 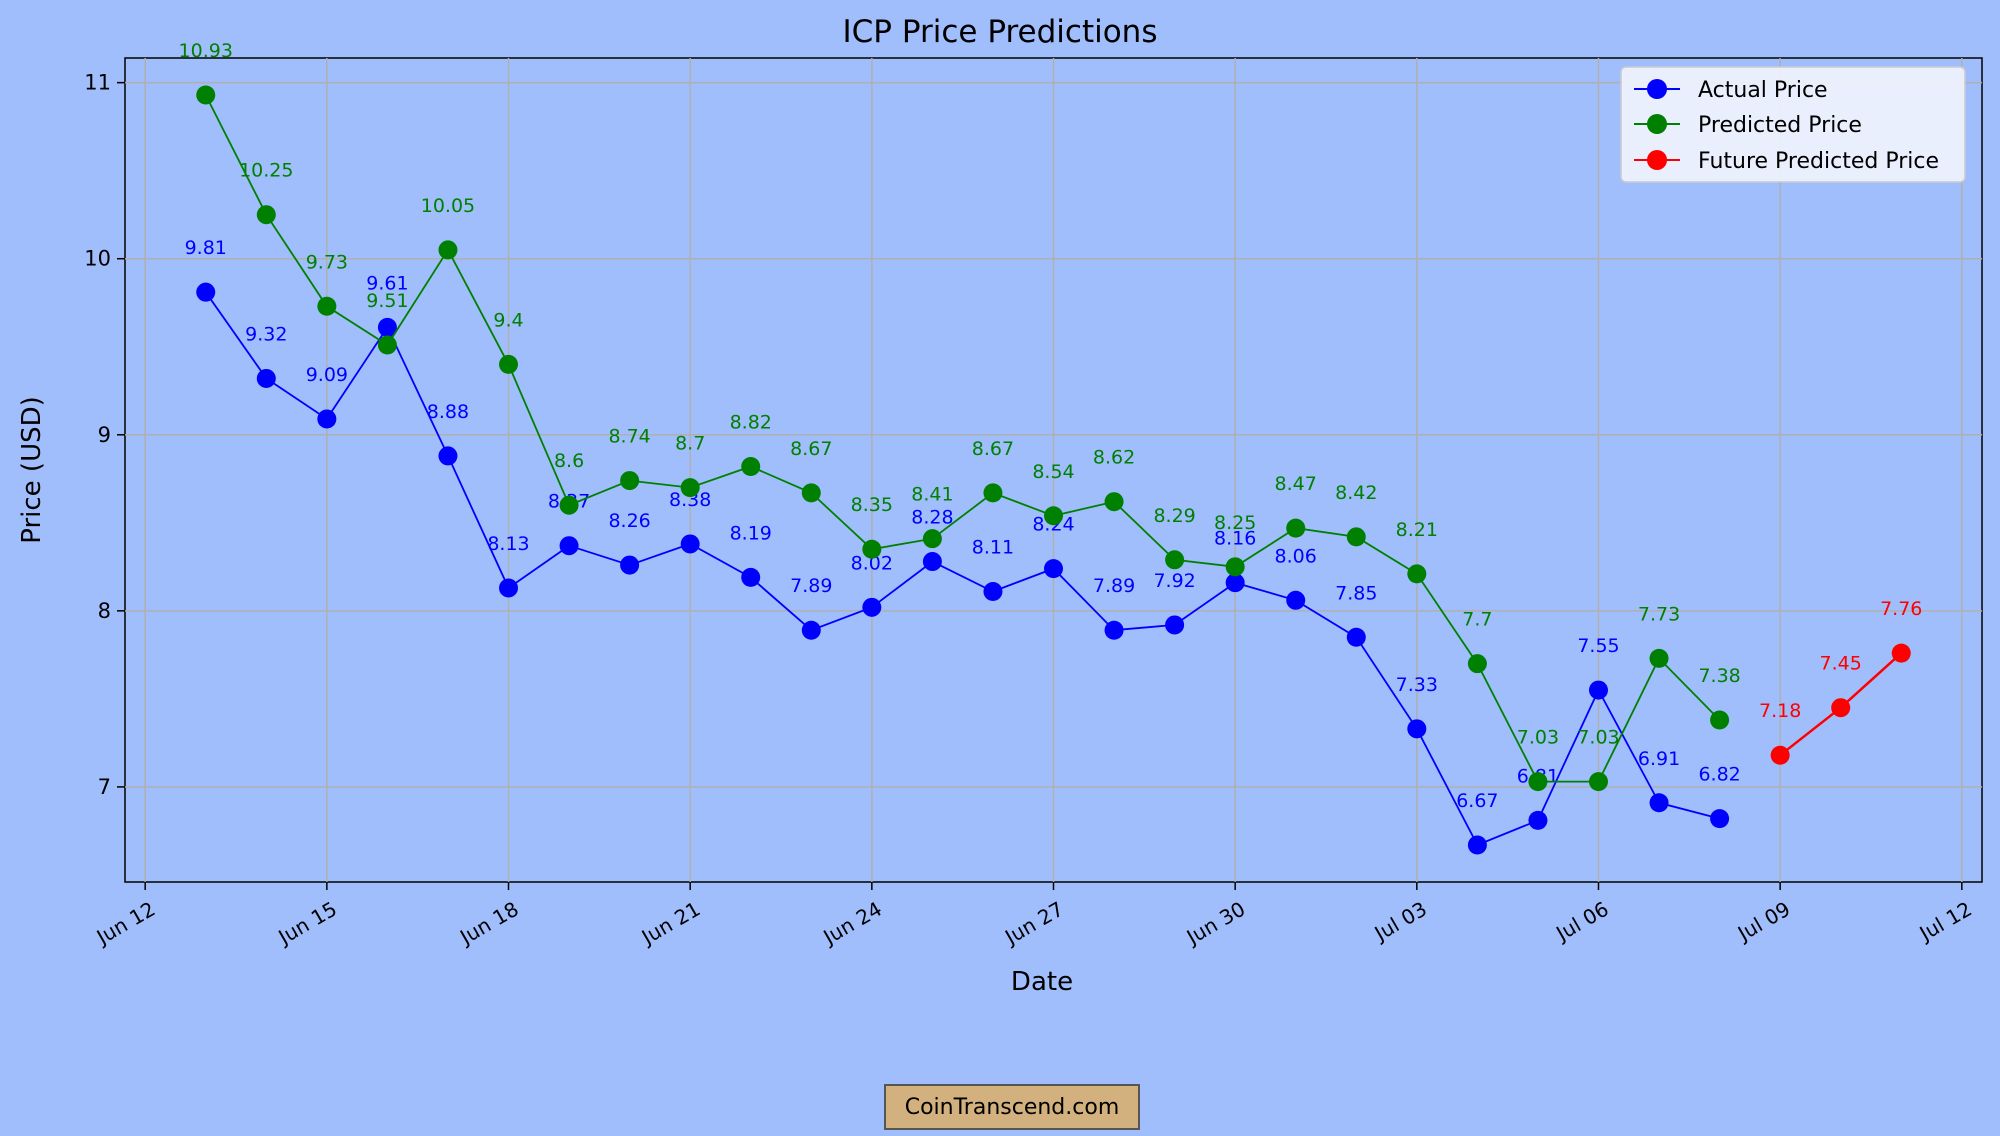 What do you see at coordinates (508, 544) in the screenshot?
I see `data-label: 8.13` at bounding box center [508, 544].